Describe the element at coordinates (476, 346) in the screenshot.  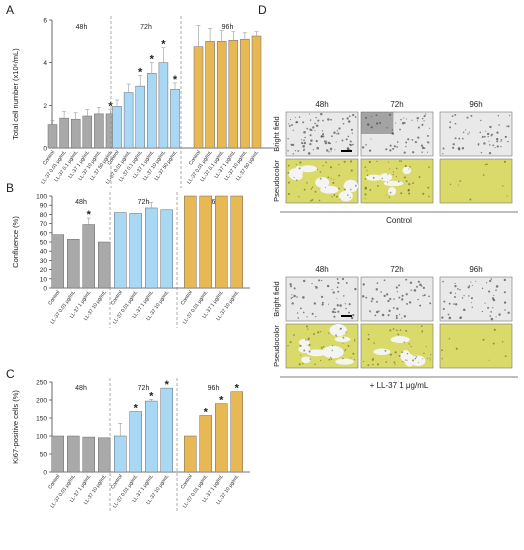
I see `pseudocolor-image` at that location.